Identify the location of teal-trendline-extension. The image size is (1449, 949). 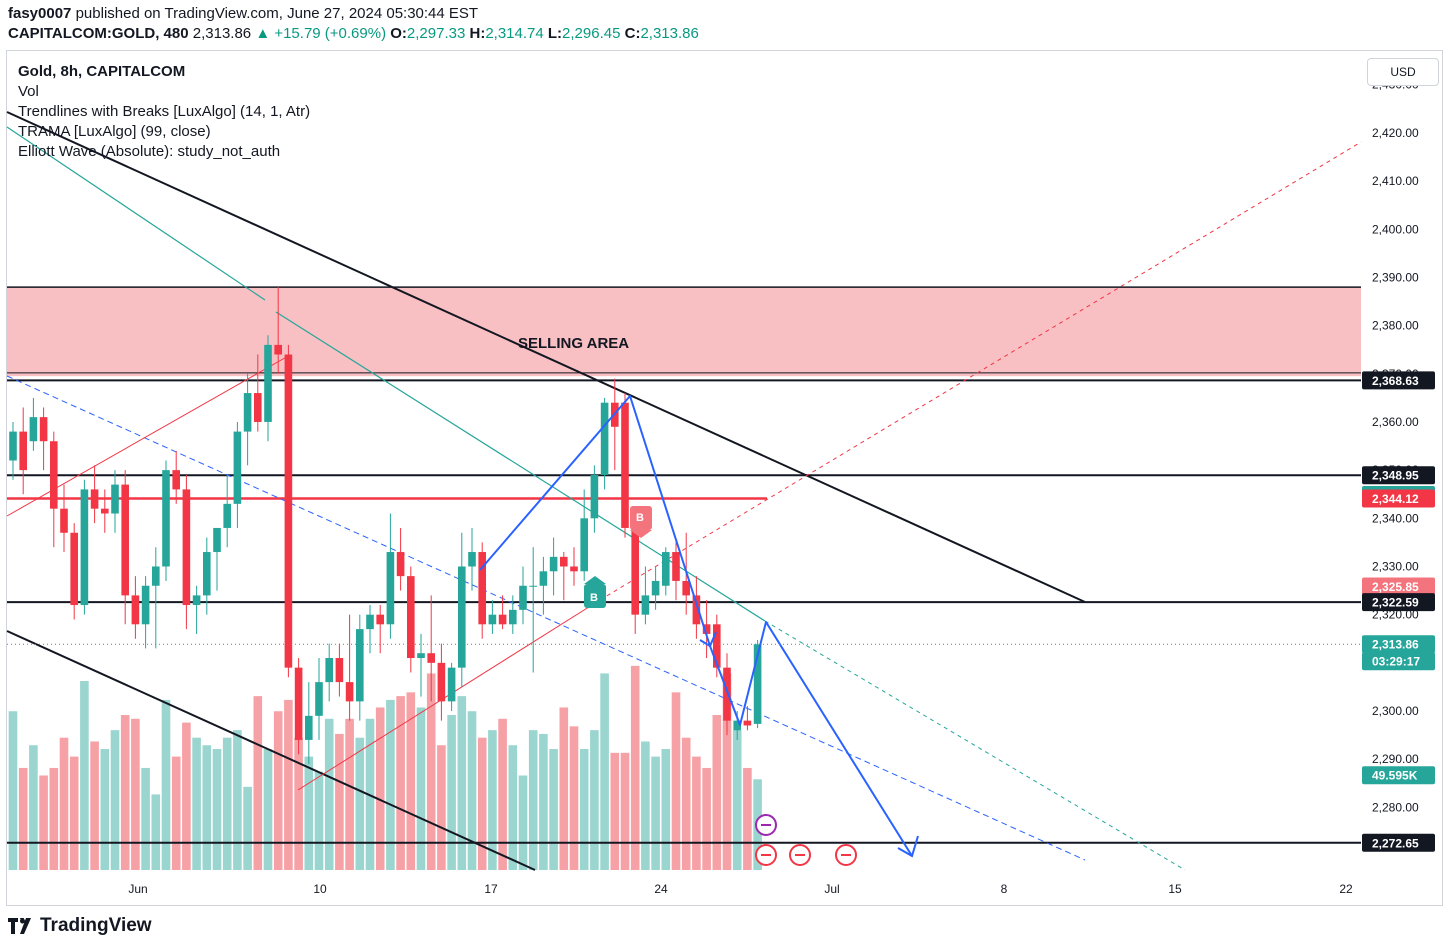
(975, 745).